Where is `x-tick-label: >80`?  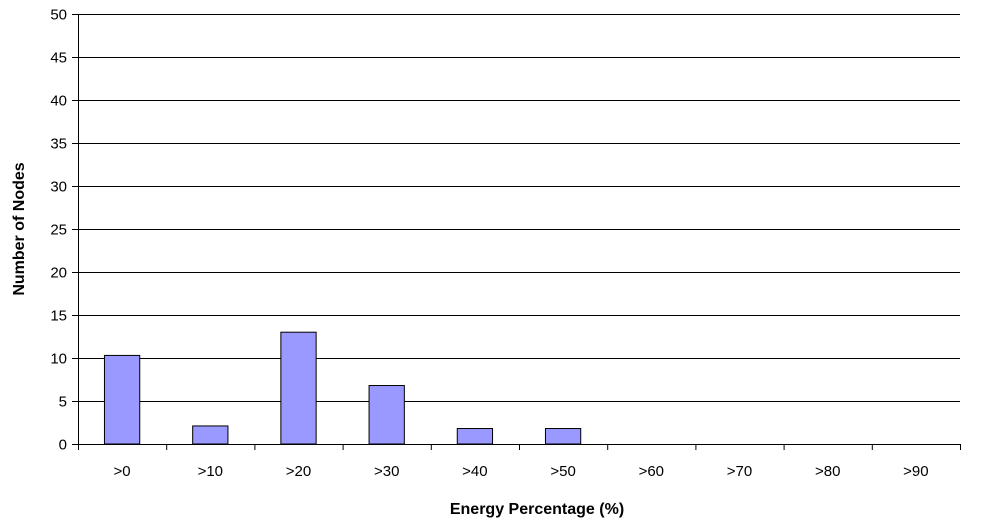 x-tick-label: >80 is located at coordinates (827, 471).